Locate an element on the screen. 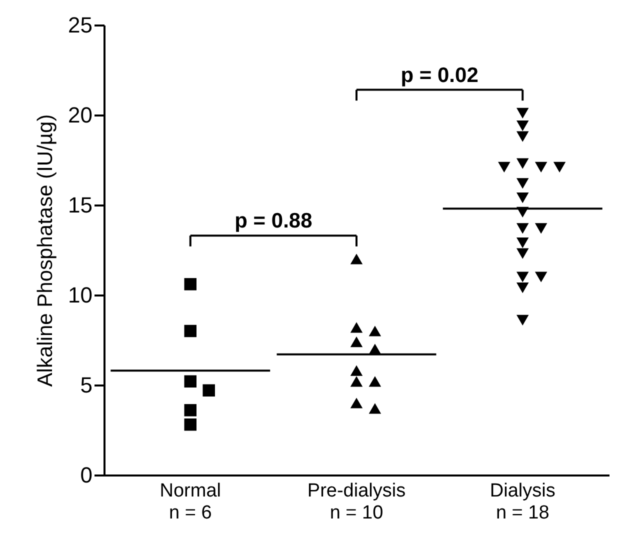  y-axis-title: Alkaline Phosphatase (IU/µg) is located at coordinates (46, 250).